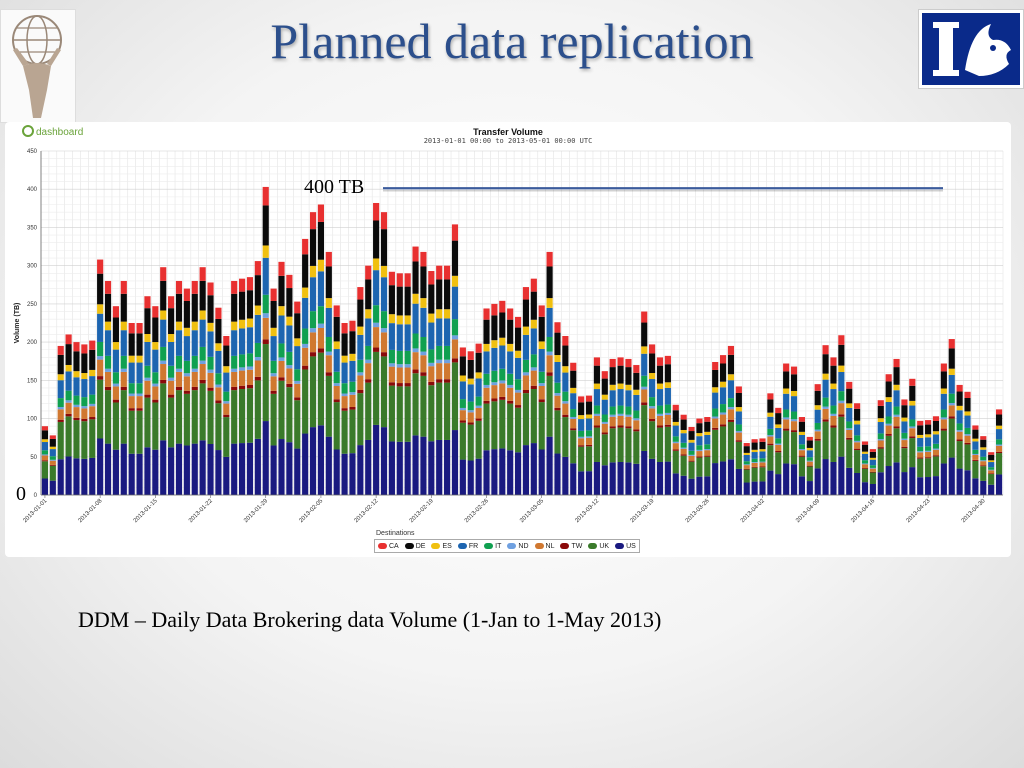 This screenshot has height=768, width=1024. What do you see at coordinates (441, 546) in the screenshot?
I see `legend-item-es: ES` at bounding box center [441, 546].